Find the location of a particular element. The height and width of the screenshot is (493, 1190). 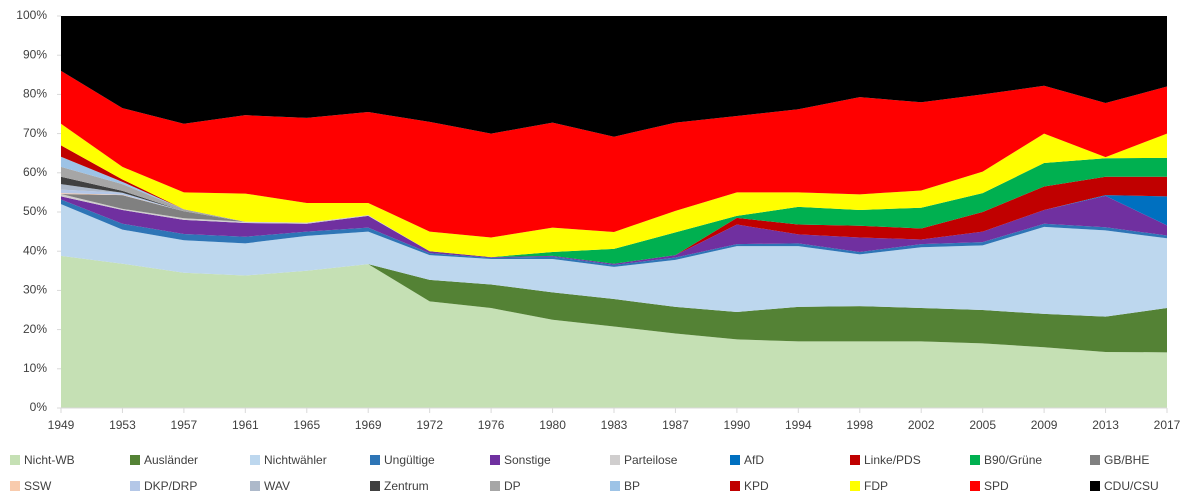

legend-label: CDU/CSU is located at coordinates (1131, 486).